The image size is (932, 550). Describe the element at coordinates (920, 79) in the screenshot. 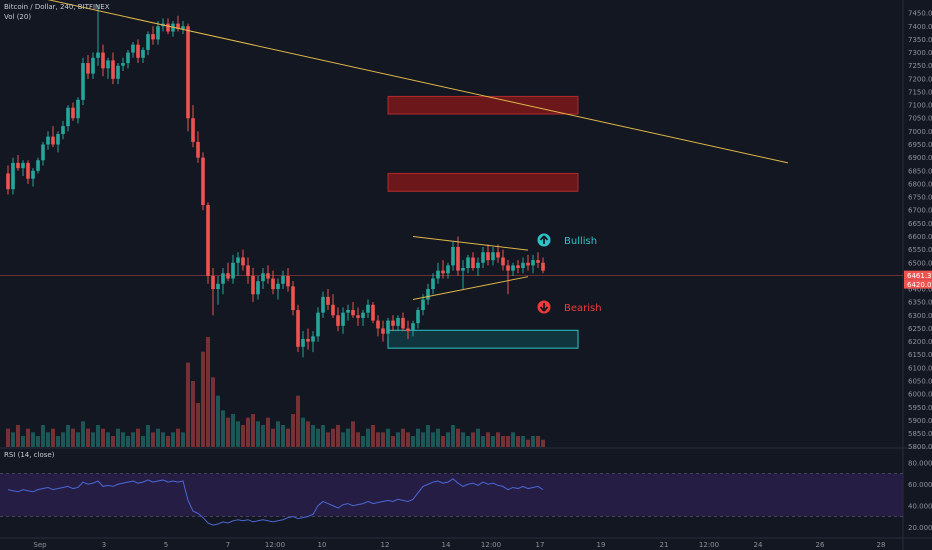

I see `price-tick-label: 7200.0` at that location.